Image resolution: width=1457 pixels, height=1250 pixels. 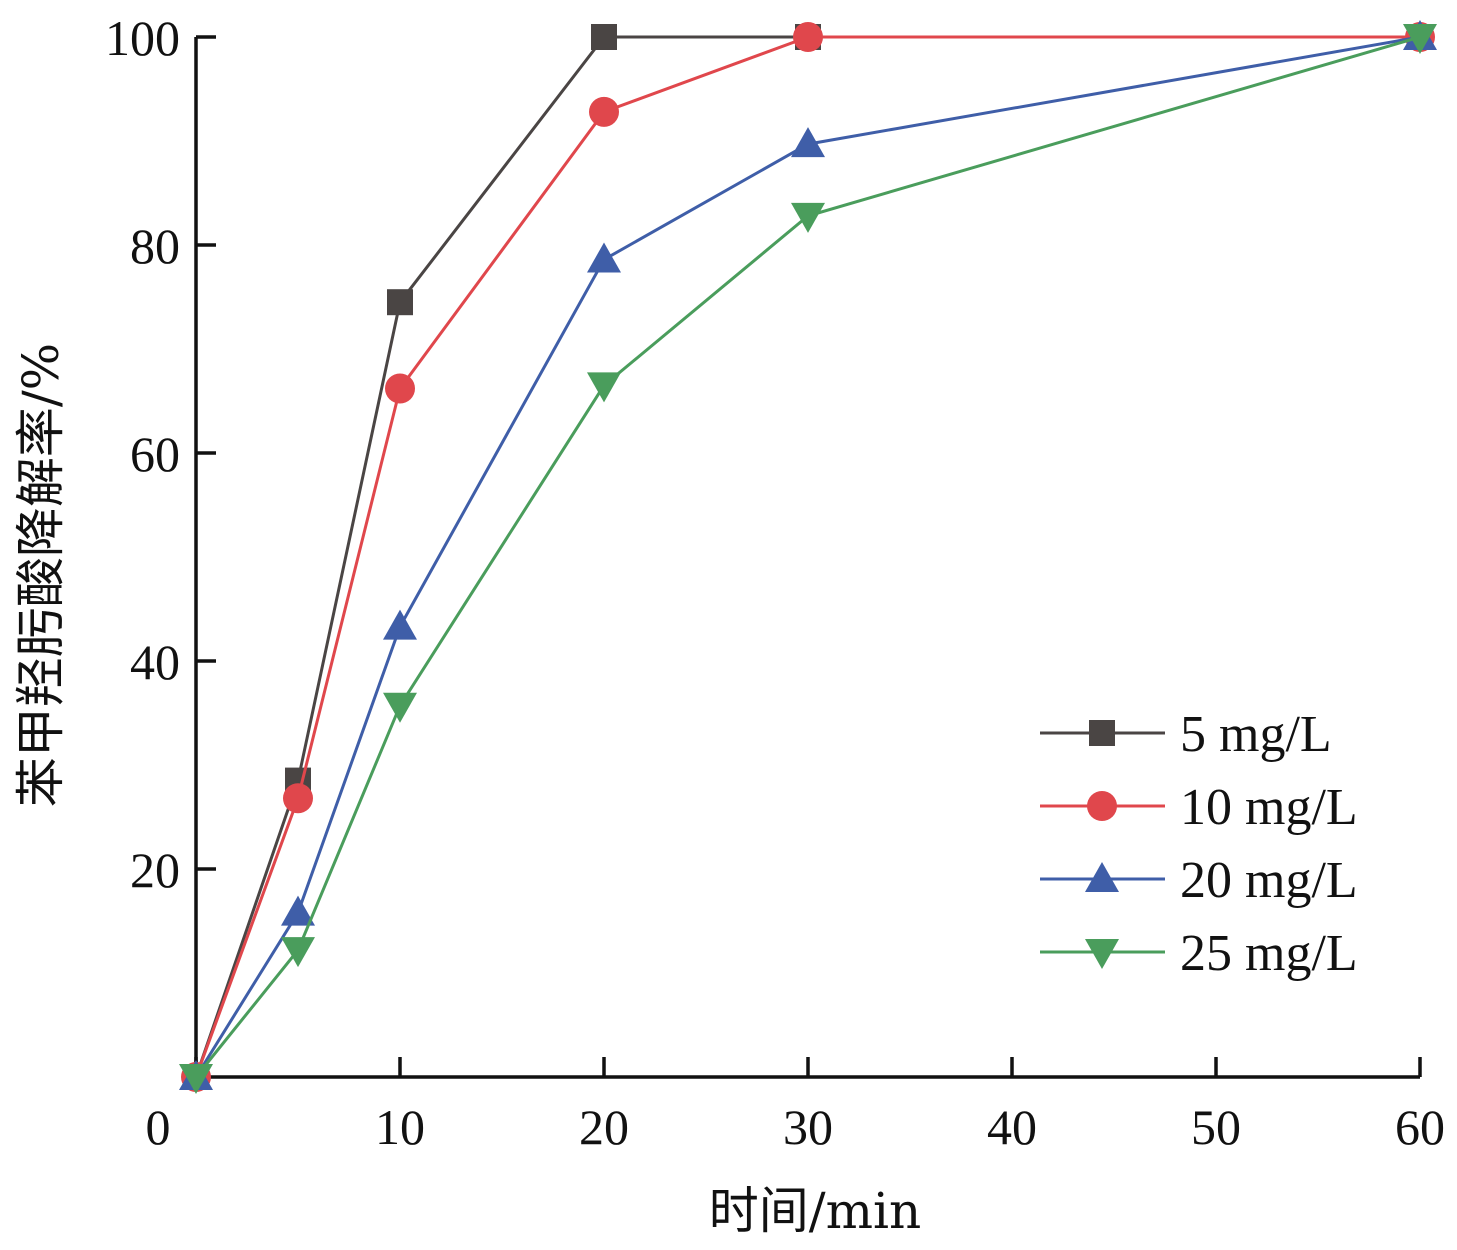 What do you see at coordinates (142, 38) in the screenshot?
I see `y-tick-label: 100` at bounding box center [142, 38].